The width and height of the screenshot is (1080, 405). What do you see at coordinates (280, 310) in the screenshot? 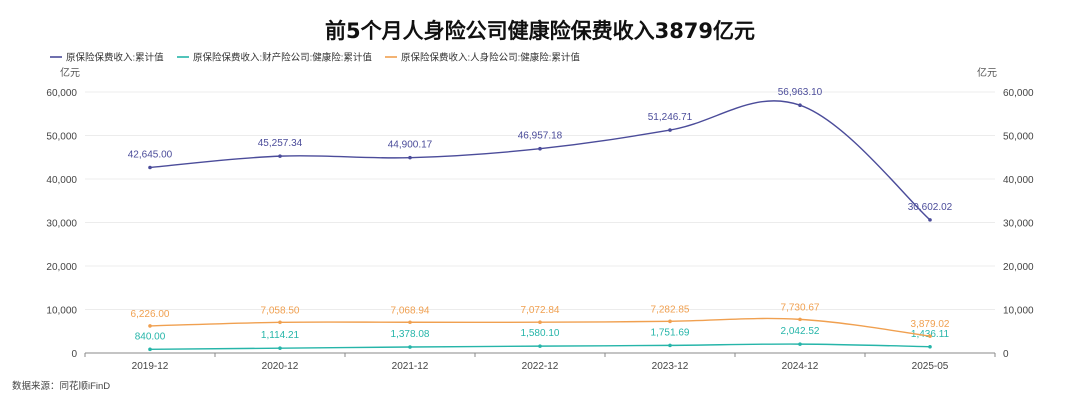
I see `data-label-3: 7,058.50` at bounding box center [280, 310].